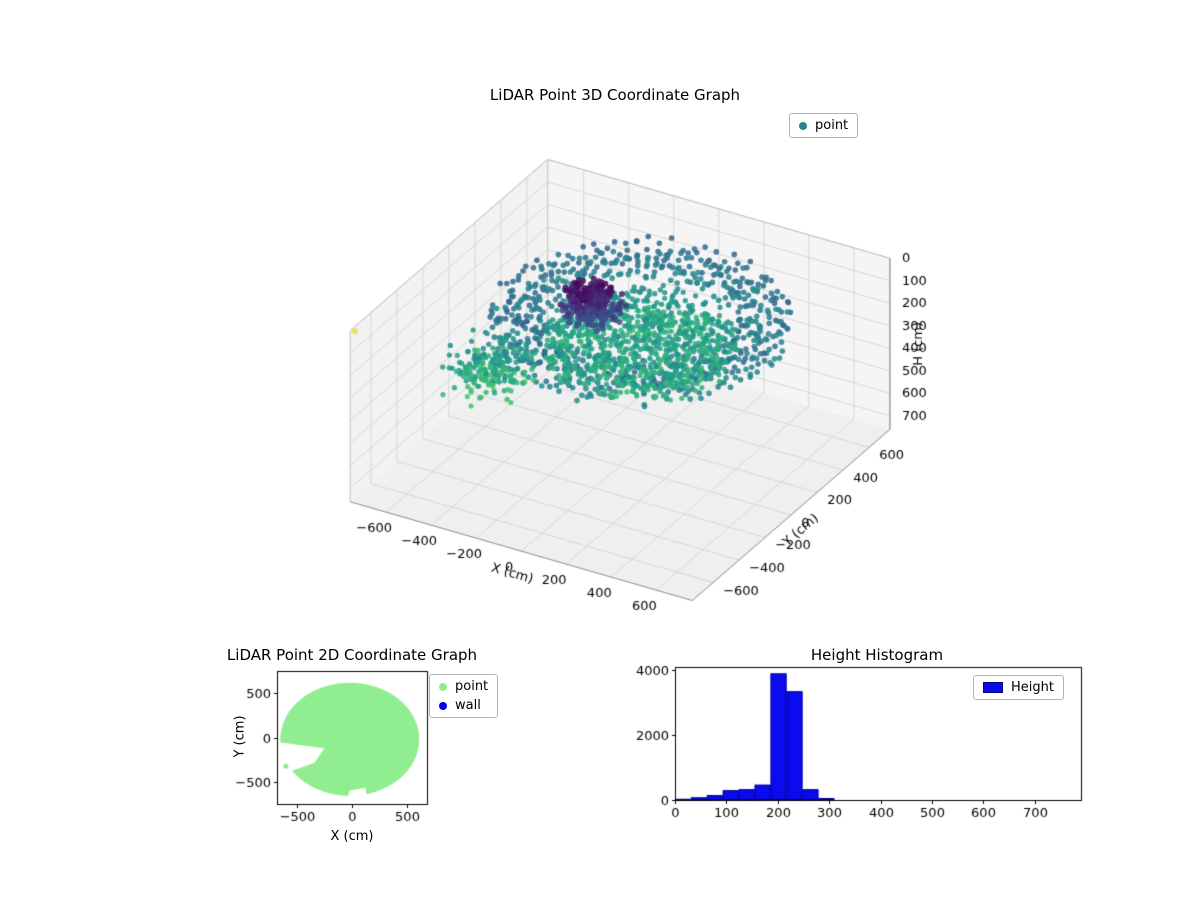  Describe the element at coordinates (1032, 687) in the screenshot. I see `legend-label: Height` at that location.